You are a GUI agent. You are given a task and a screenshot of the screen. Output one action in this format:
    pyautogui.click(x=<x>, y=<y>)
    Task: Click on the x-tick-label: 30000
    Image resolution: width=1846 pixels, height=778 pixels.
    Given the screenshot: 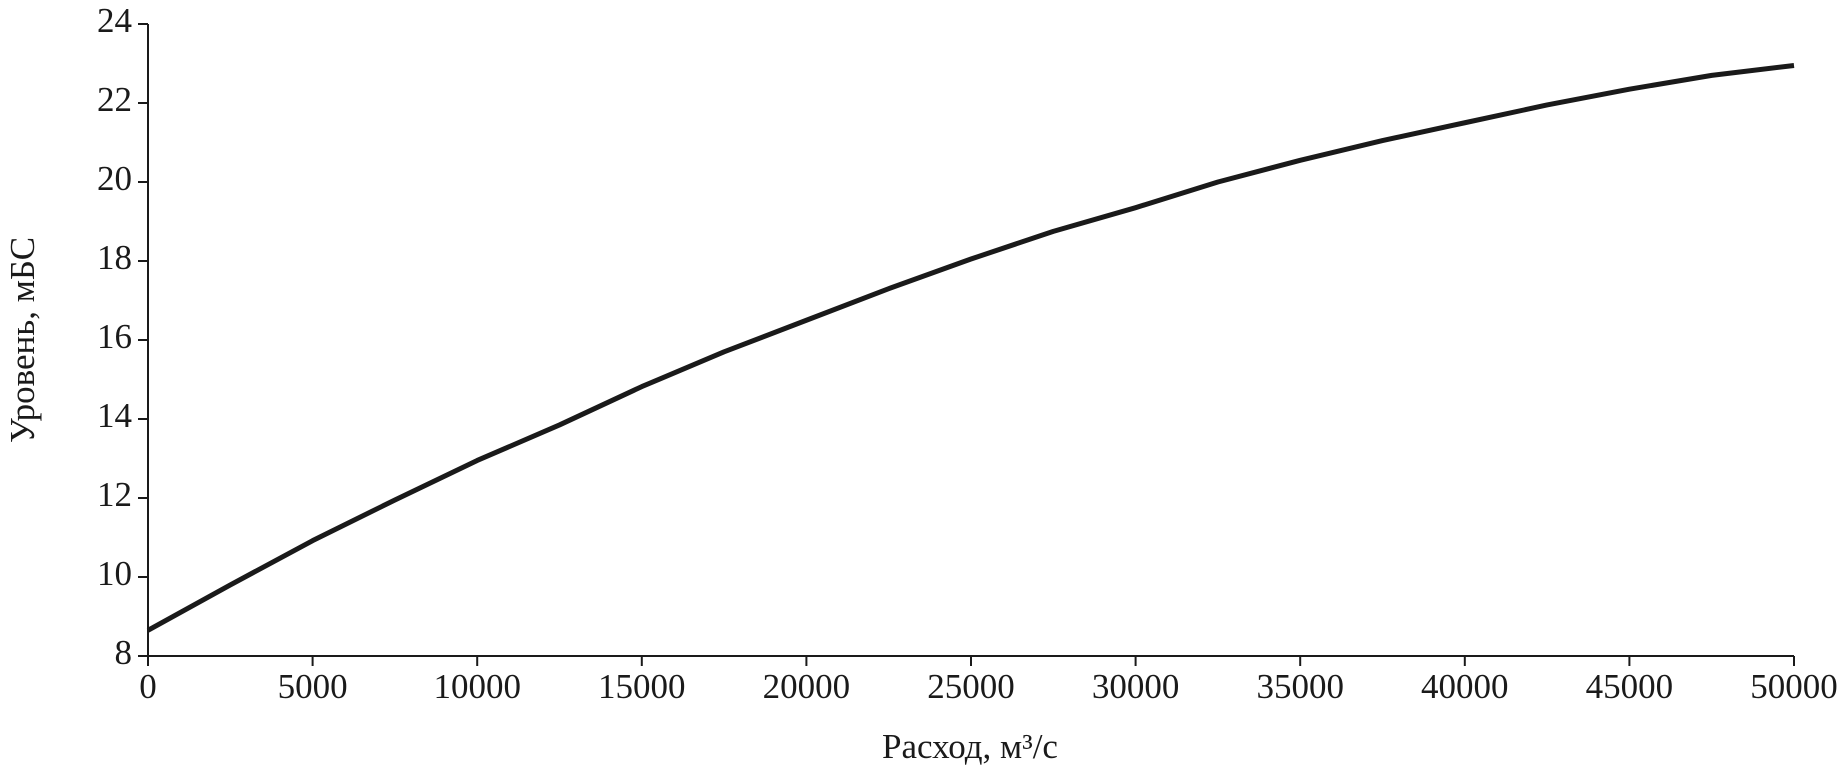 What is the action you would take?
    pyautogui.click(x=1136, y=686)
    